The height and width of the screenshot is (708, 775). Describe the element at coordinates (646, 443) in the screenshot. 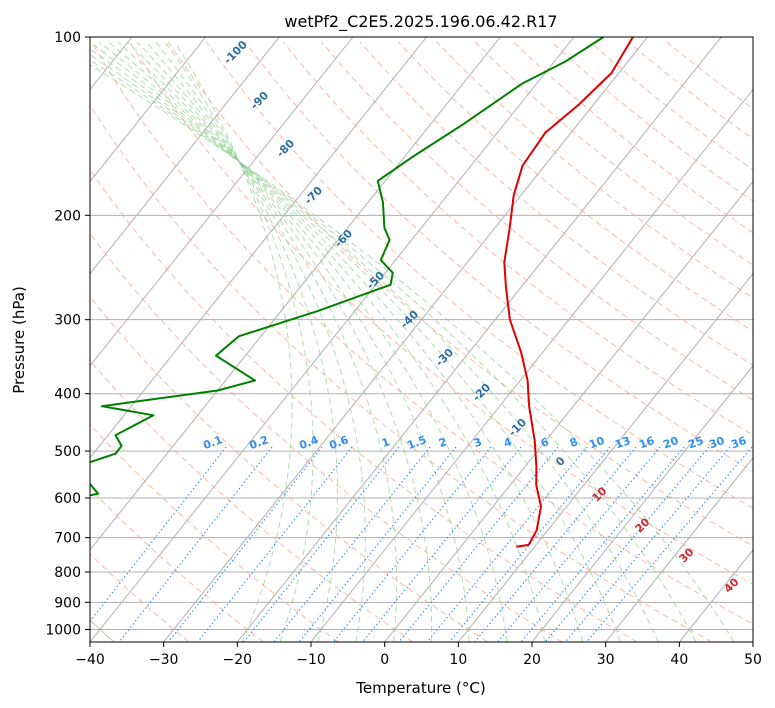

I see `mixing-ratio-label: 16` at that location.